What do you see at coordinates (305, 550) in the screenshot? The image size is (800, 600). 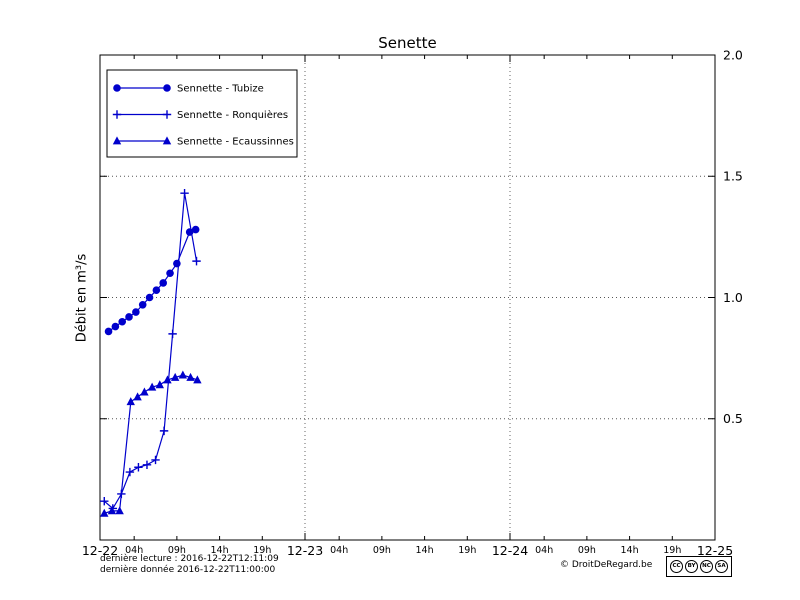 I see `svg-text: 12-23` at bounding box center [305, 550].